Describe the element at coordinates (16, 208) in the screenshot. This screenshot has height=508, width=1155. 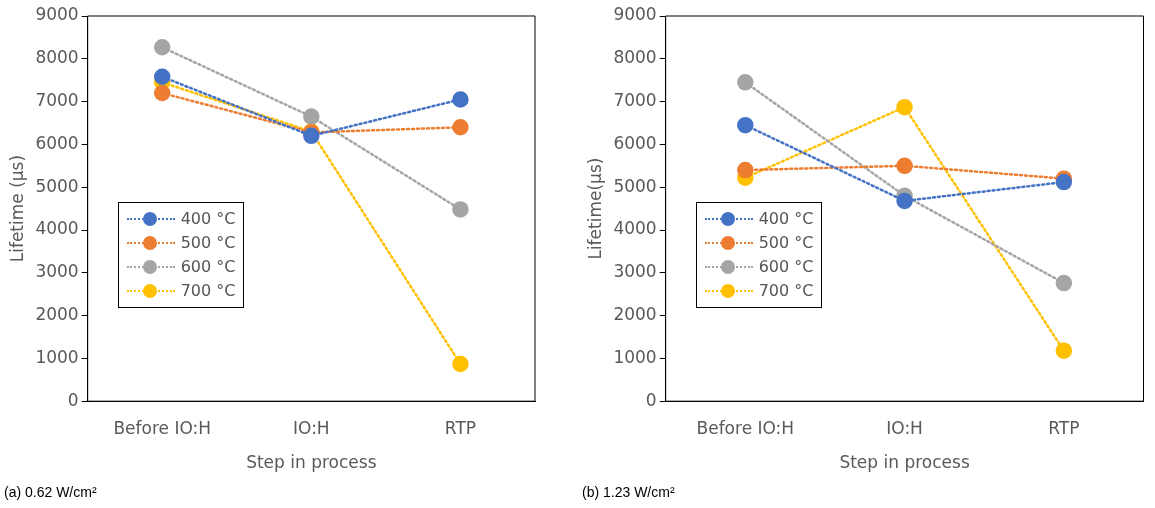
I see `y-axis-title: Lifetime (µs)` at that location.